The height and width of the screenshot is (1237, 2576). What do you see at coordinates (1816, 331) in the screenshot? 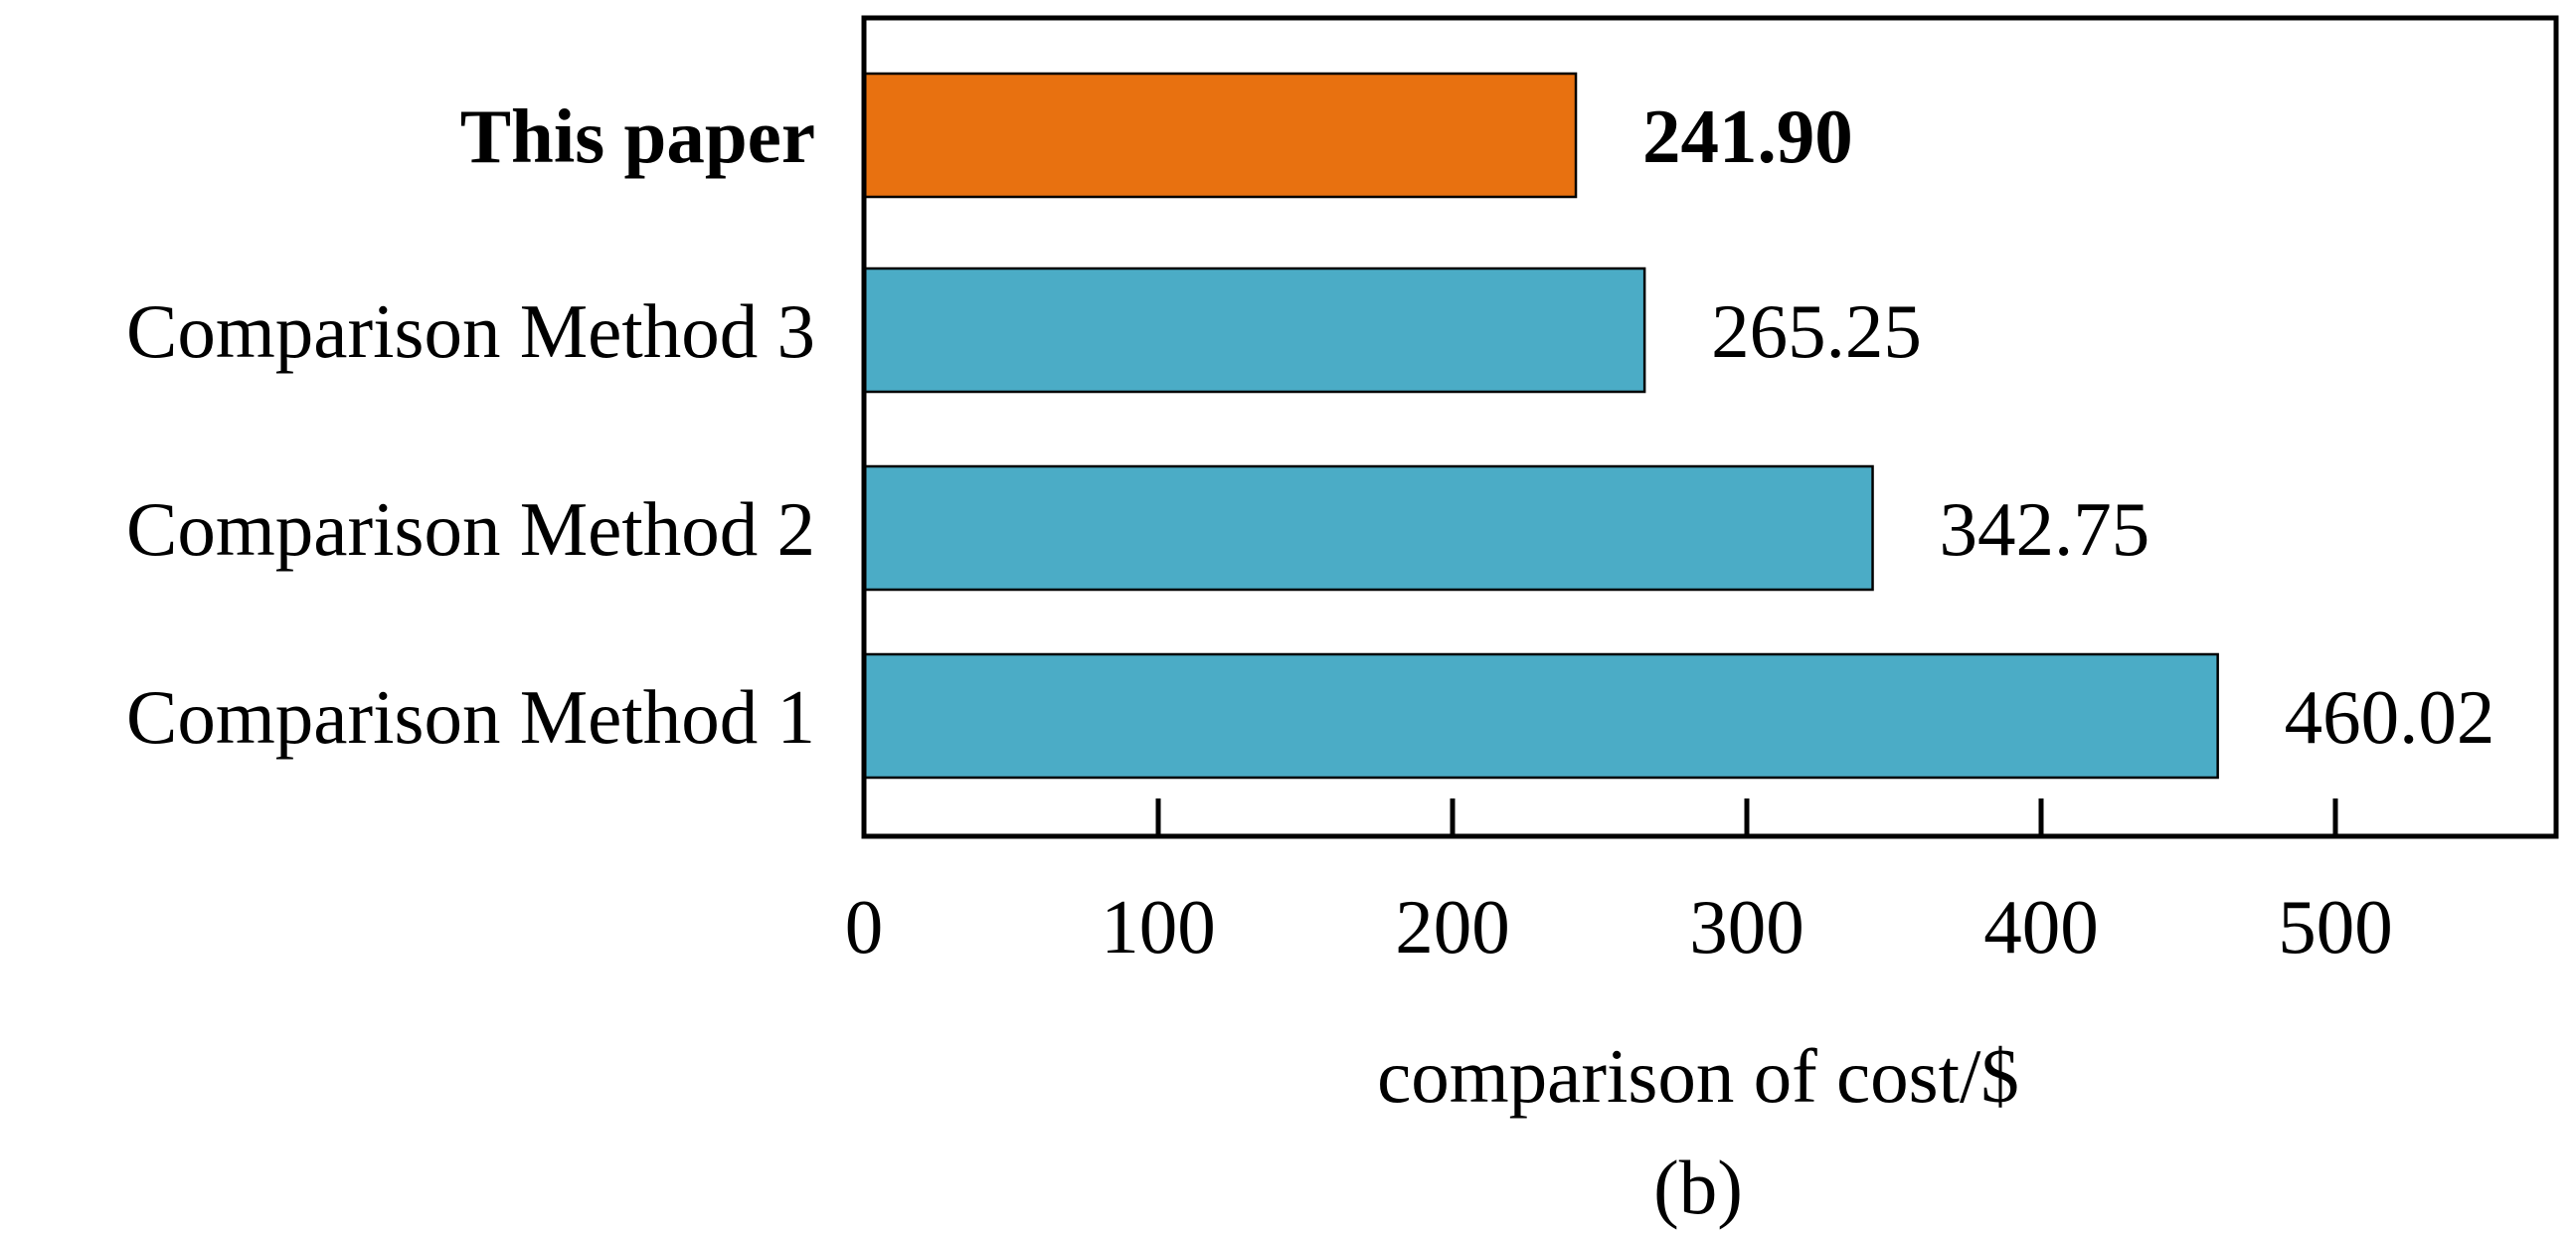
I see `value-label-comparison-method-3: 265.25` at bounding box center [1816, 331].